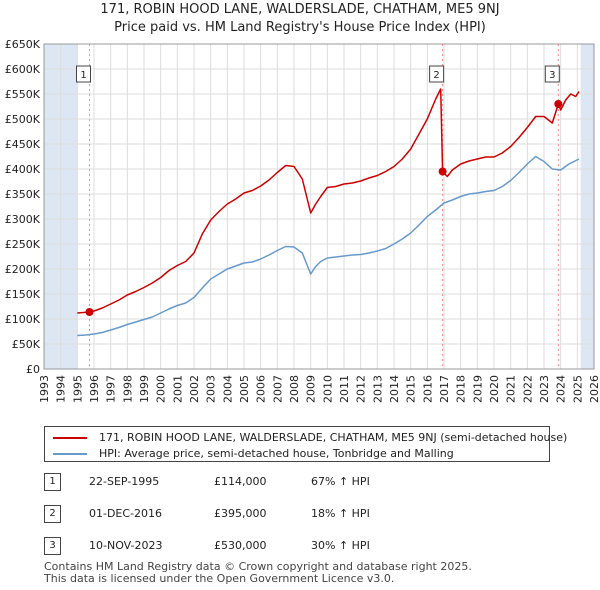 This screenshot has height=590, width=600. I want to click on sale-number-badge: 3, so click(52, 546).